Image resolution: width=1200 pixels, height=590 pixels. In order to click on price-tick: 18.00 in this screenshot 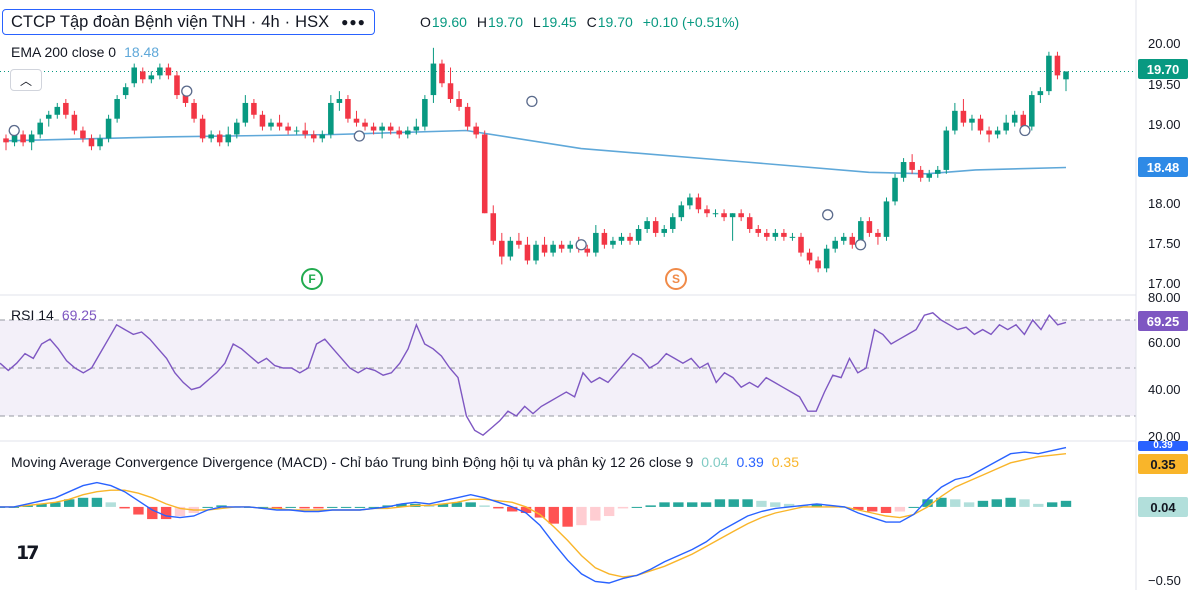, I will do `click(1164, 203)`.